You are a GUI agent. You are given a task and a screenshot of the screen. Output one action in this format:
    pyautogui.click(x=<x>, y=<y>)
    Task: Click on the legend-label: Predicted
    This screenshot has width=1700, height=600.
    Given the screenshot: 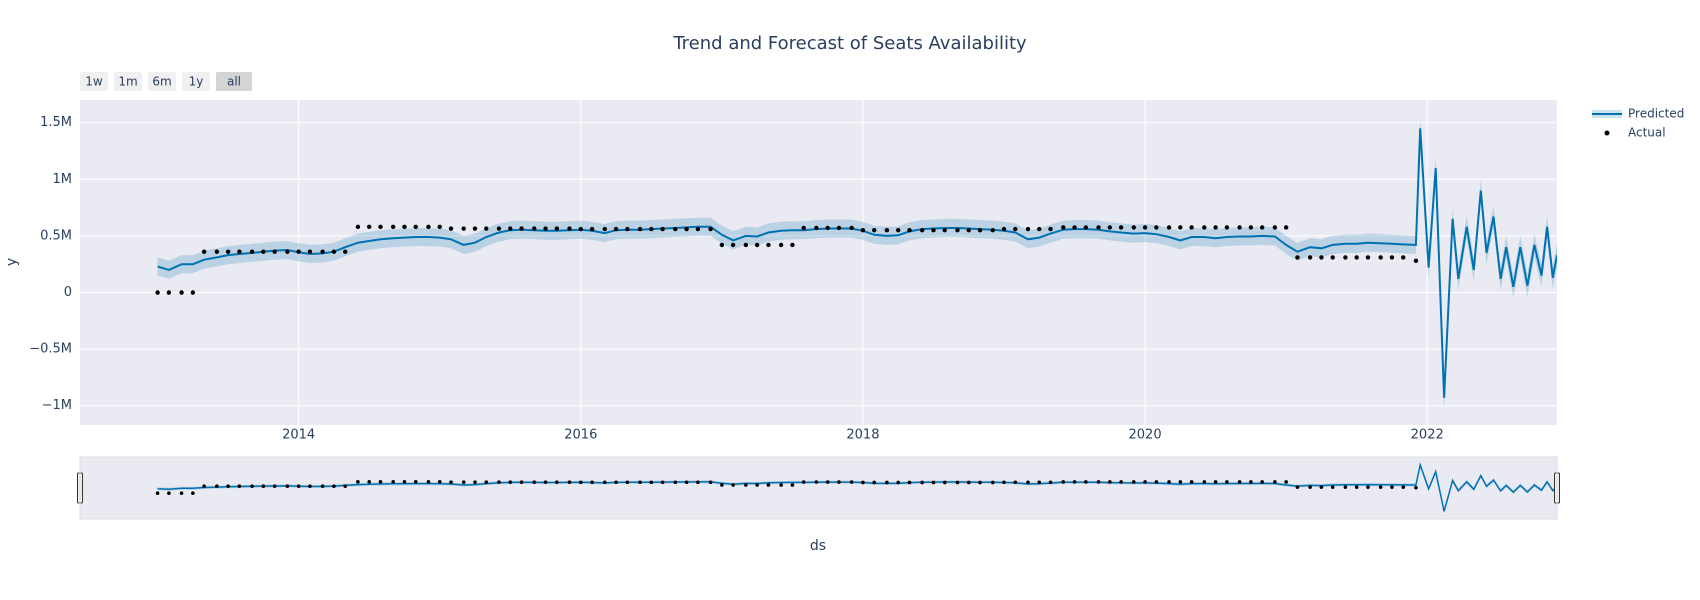 What is the action you would take?
    pyautogui.click(x=1656, y=114)
    